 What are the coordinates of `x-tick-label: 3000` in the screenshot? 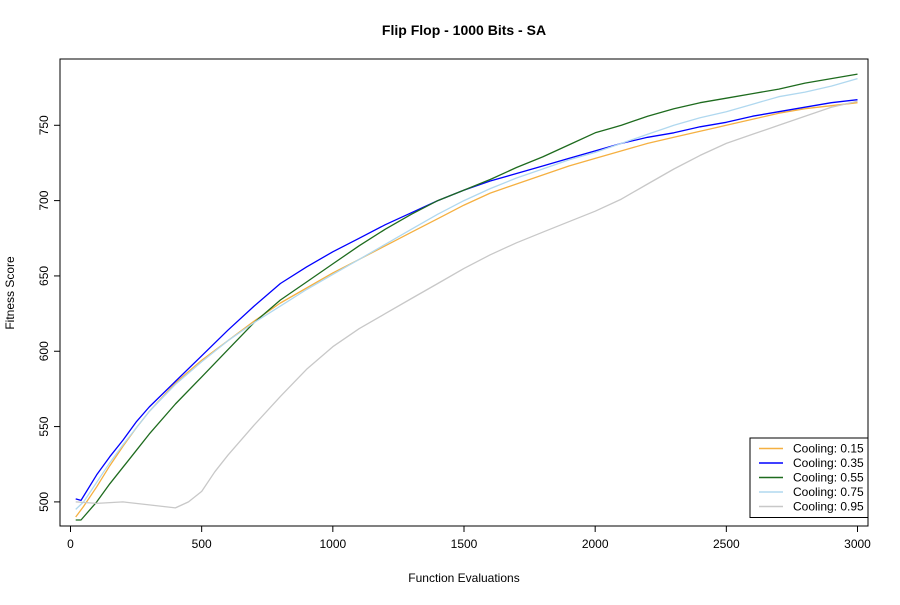 It's located at (857, 544).